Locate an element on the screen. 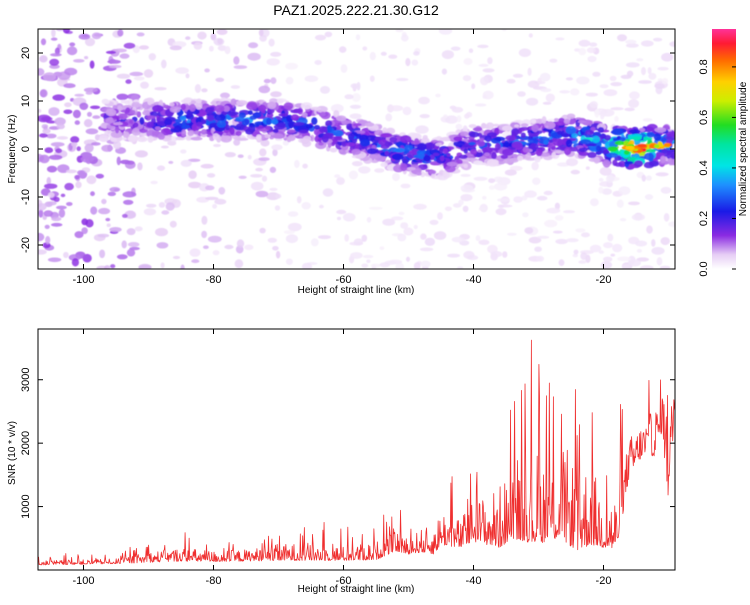  colorbar-label: Normalized spectral amplitude is located at coordinates (743, 148).